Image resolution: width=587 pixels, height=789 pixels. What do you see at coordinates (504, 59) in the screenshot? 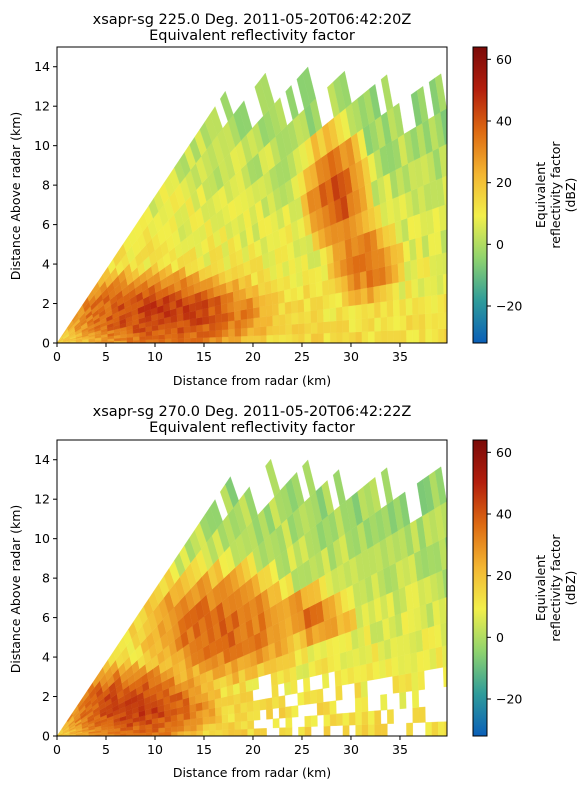
I see `colorbar-tick-label: 60` at bounding box center [504, 59].